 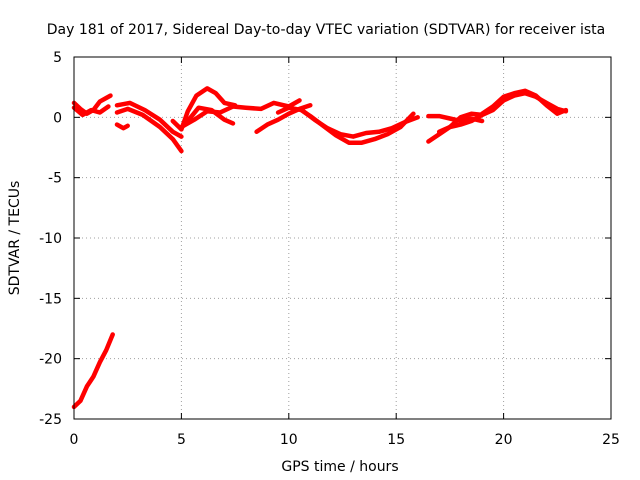 What do you see at coordinates (181, 440) in the screenshot?
I see `x-tick-label: 5` at bounding box center [181, 440].